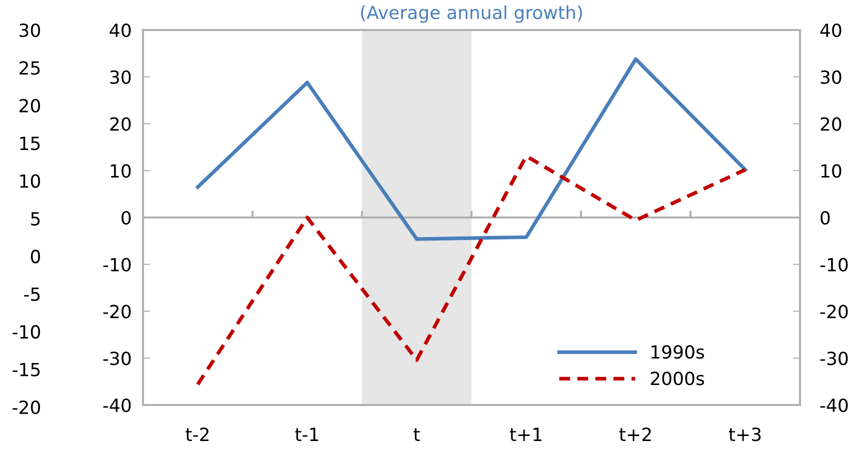 The width and height of the screenshot is (868, 450). I want to click on y2-tick-label: 30, so click(831, 77).